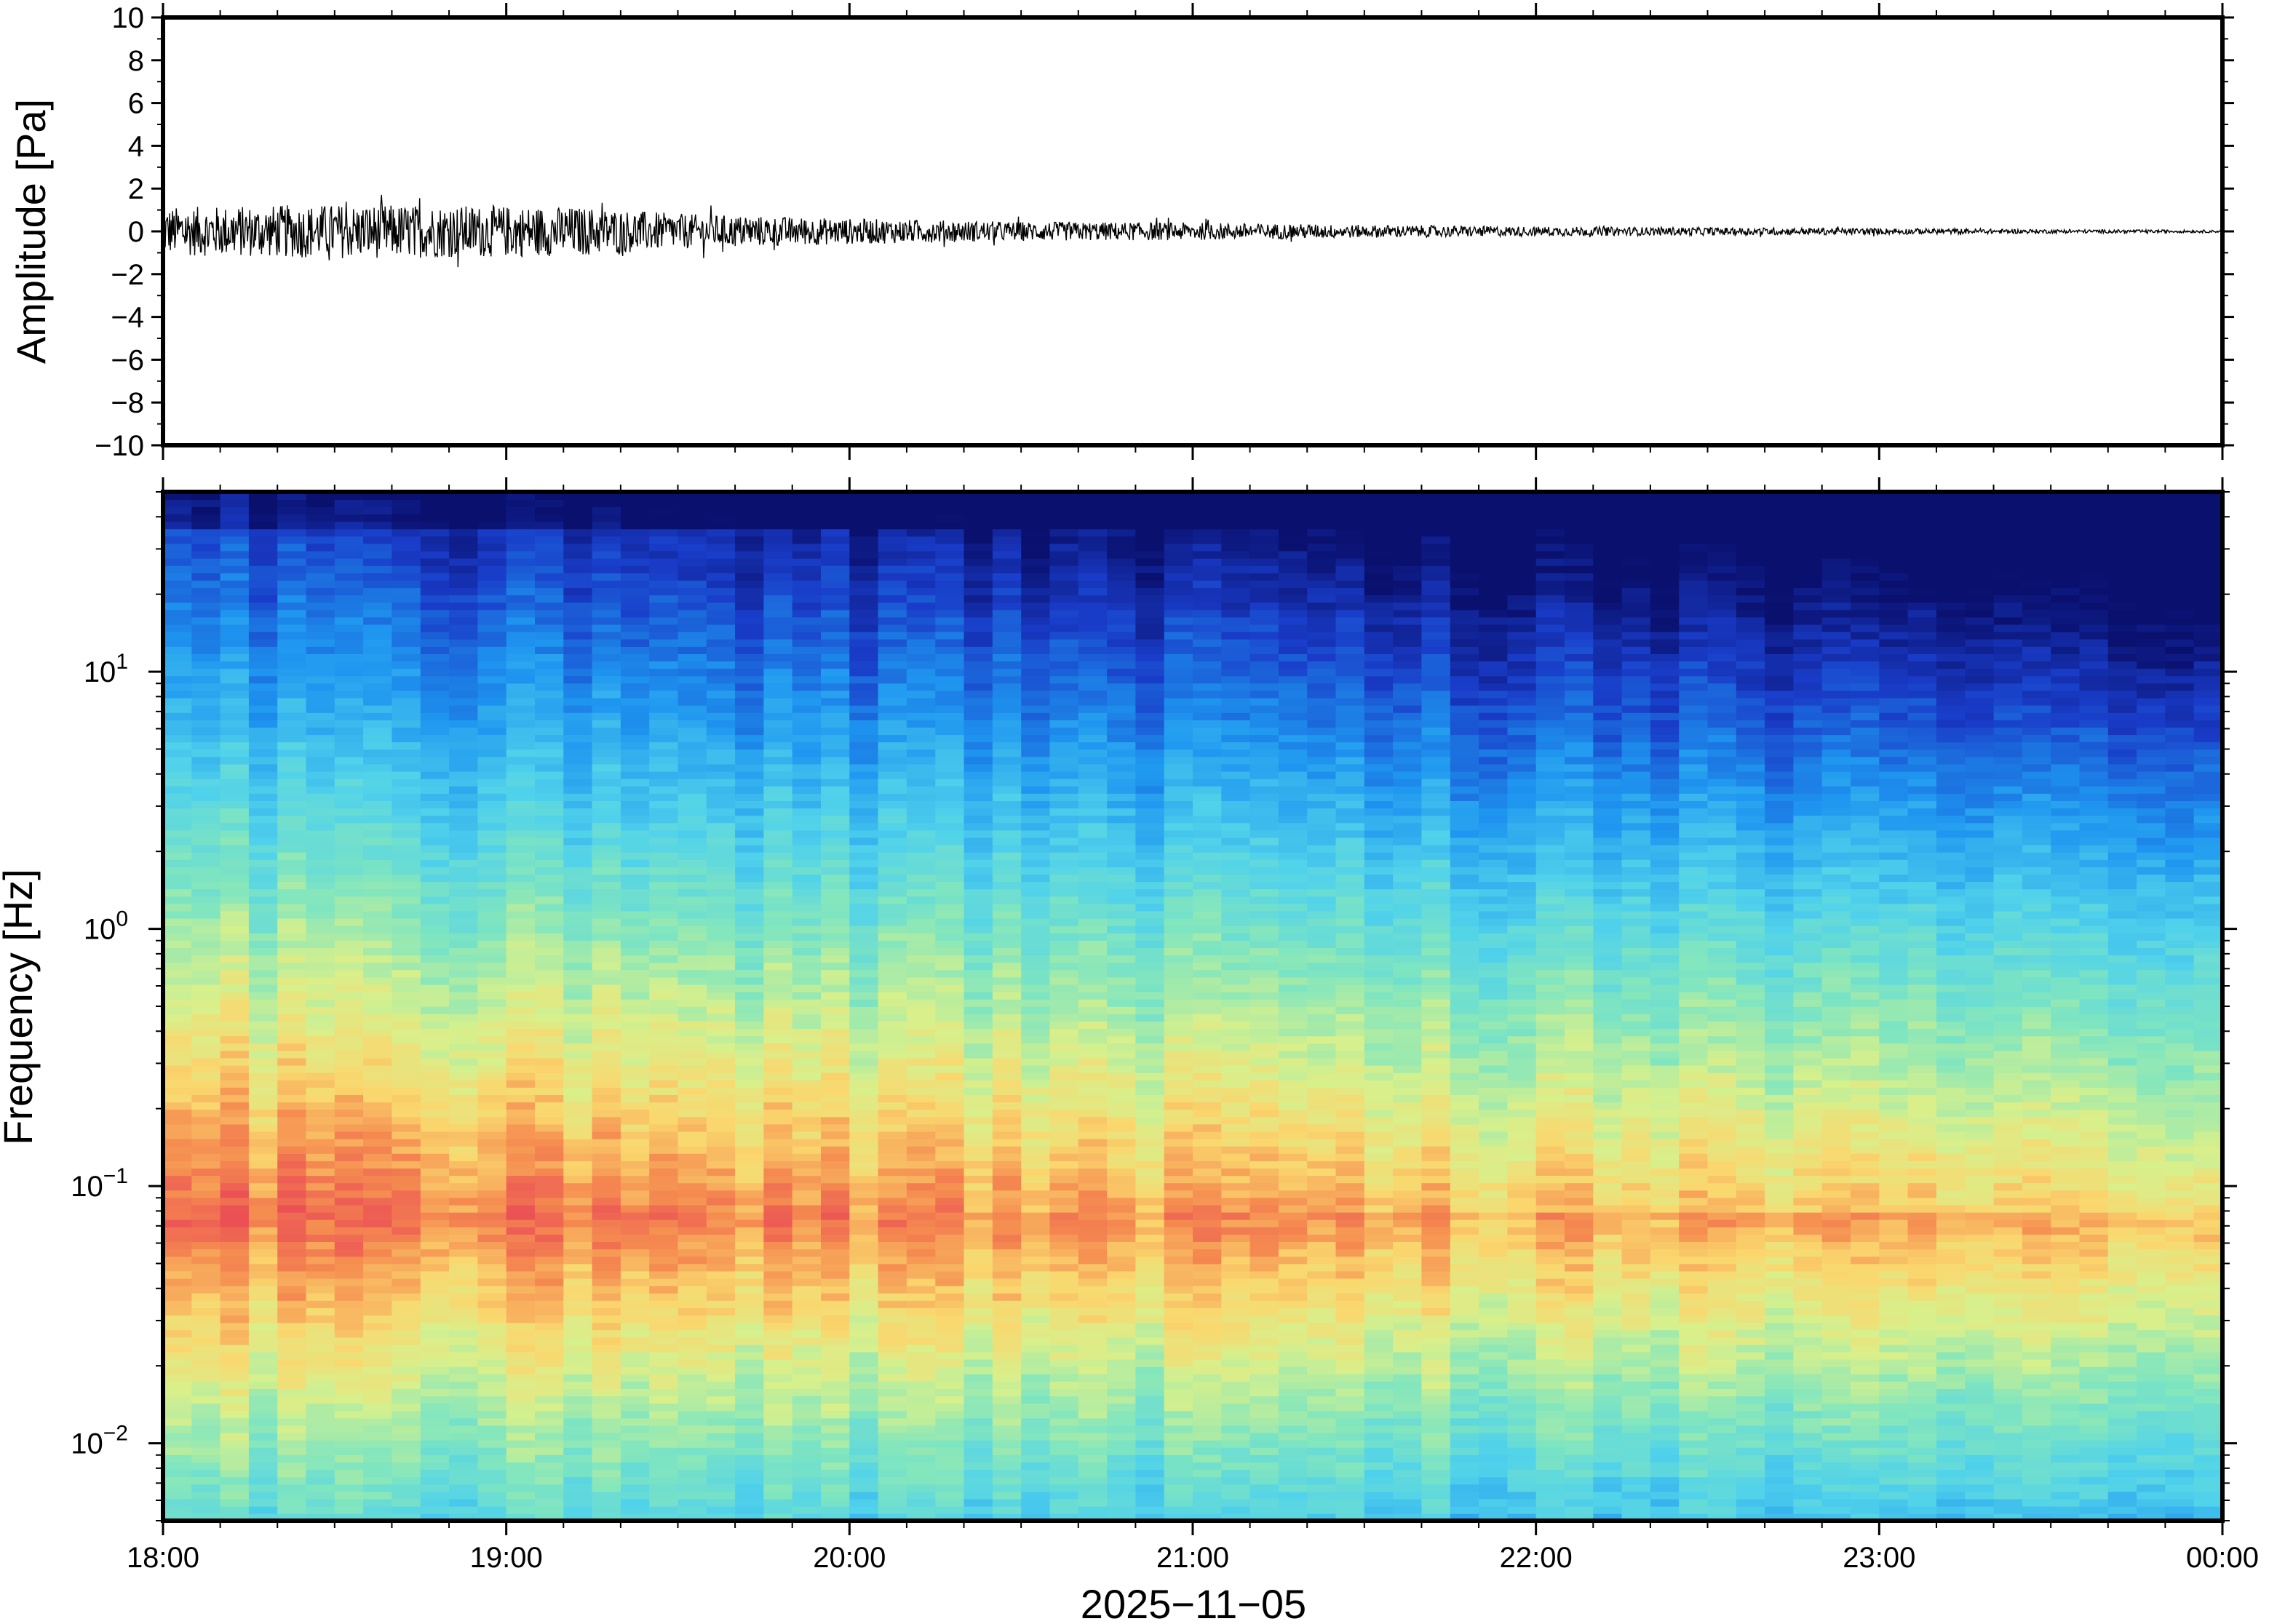 The height and width of the screenshot is (1624, 2269). Describe the element at coordinates (31, 231) in the screenshot. I see `amplitude-axis-title: Amplitude [Pa]` at that location.